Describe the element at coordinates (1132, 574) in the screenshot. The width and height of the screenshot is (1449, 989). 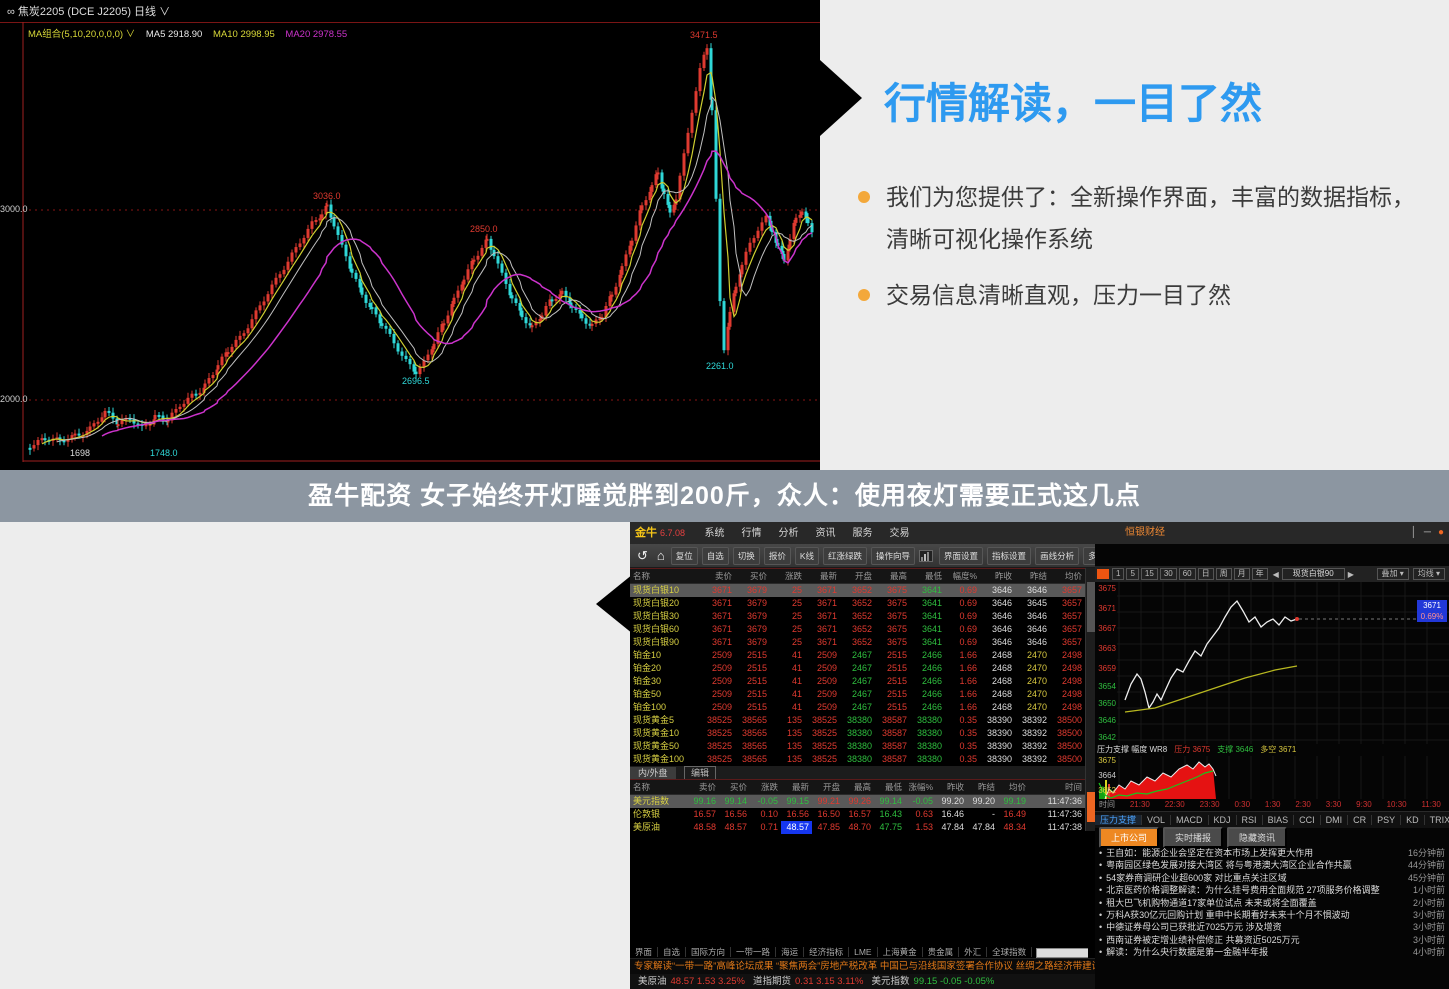
I see `timeframe-button: 5` at that location.